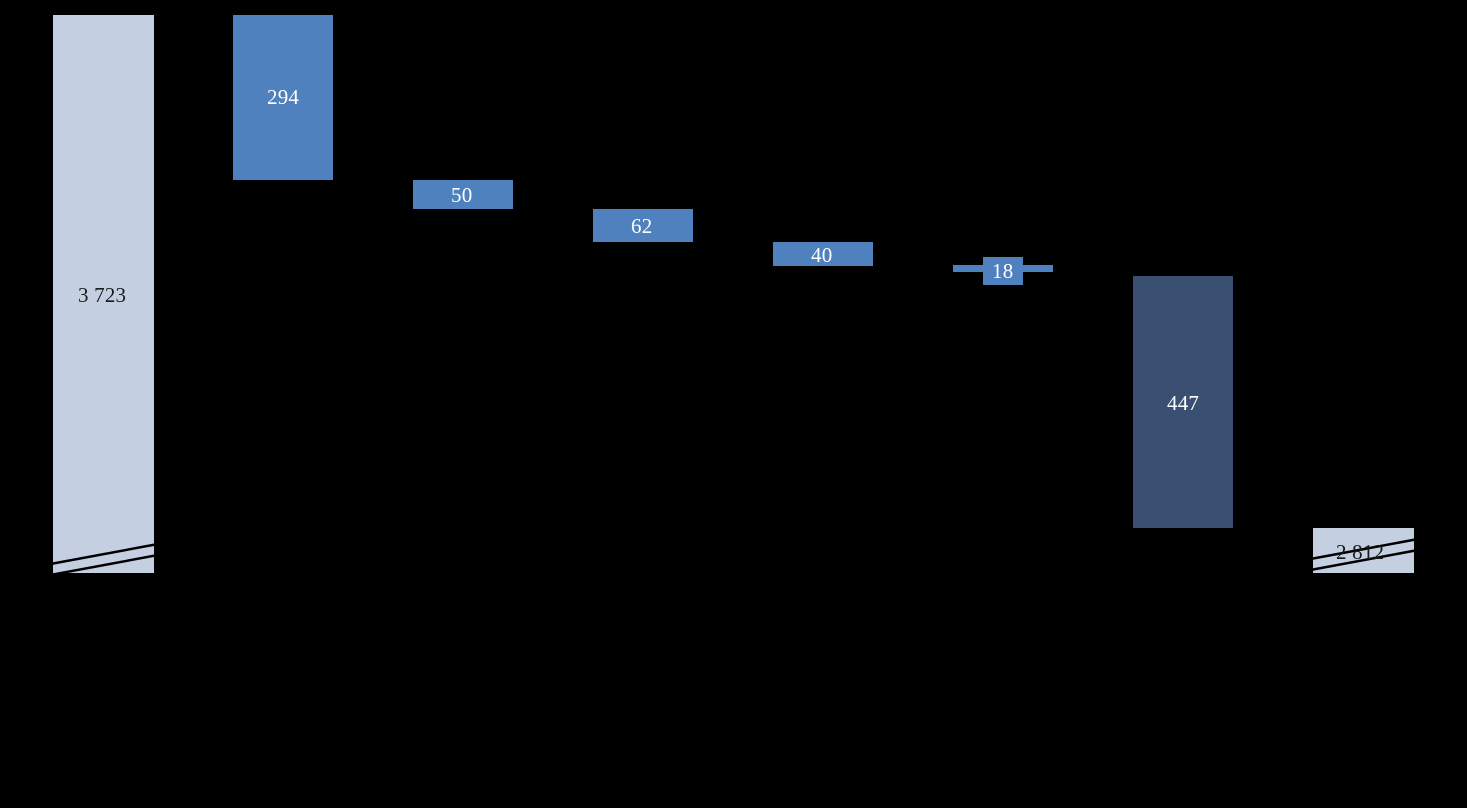 The width and height of the screenshot is (1467, 808). I want to click on bar-value-label-447: 447, so click(1183, 403).